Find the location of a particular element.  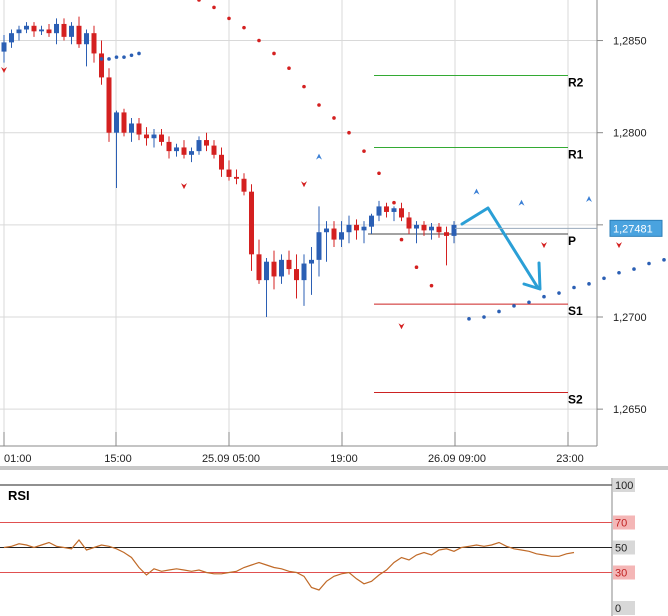

rsi-tick-box is located at coordinates (624, 547).